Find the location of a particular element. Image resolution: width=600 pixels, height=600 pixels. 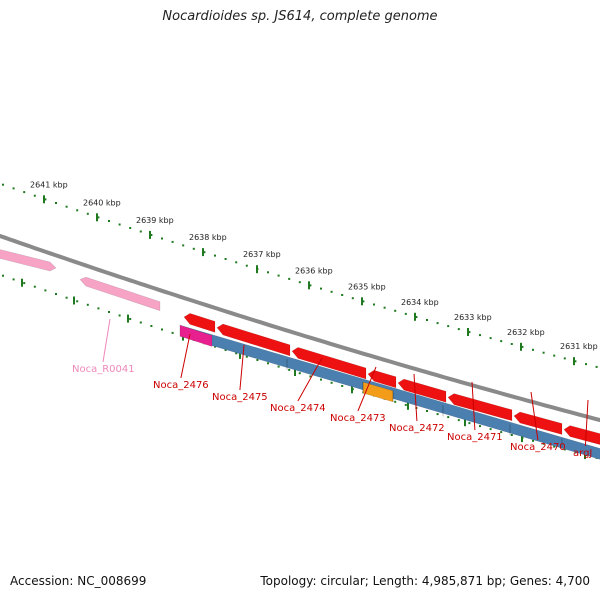

gene-label: Noca_2471 is located at coordinates (475, 437).